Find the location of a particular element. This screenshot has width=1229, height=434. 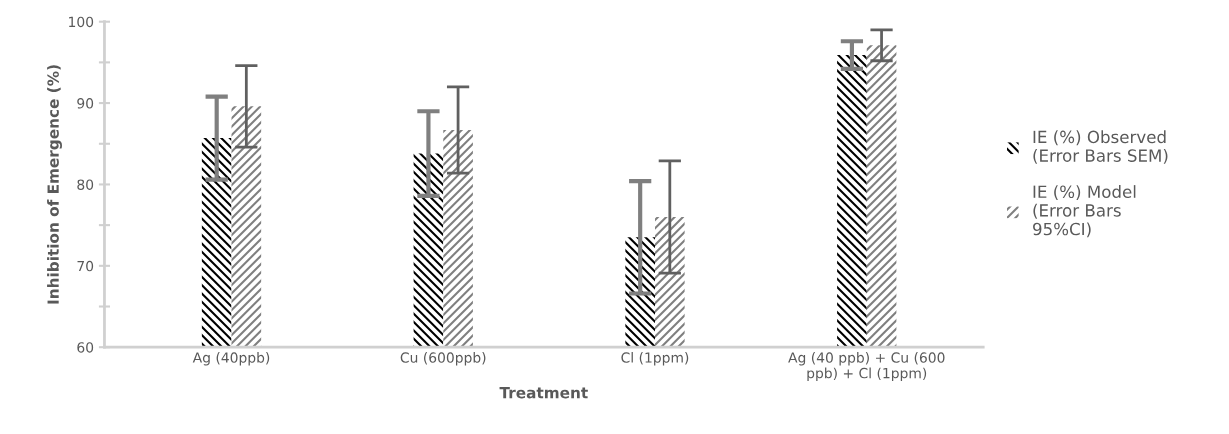

x-tick-label: Ag (40ppb) is located at coordinates (231, 359).